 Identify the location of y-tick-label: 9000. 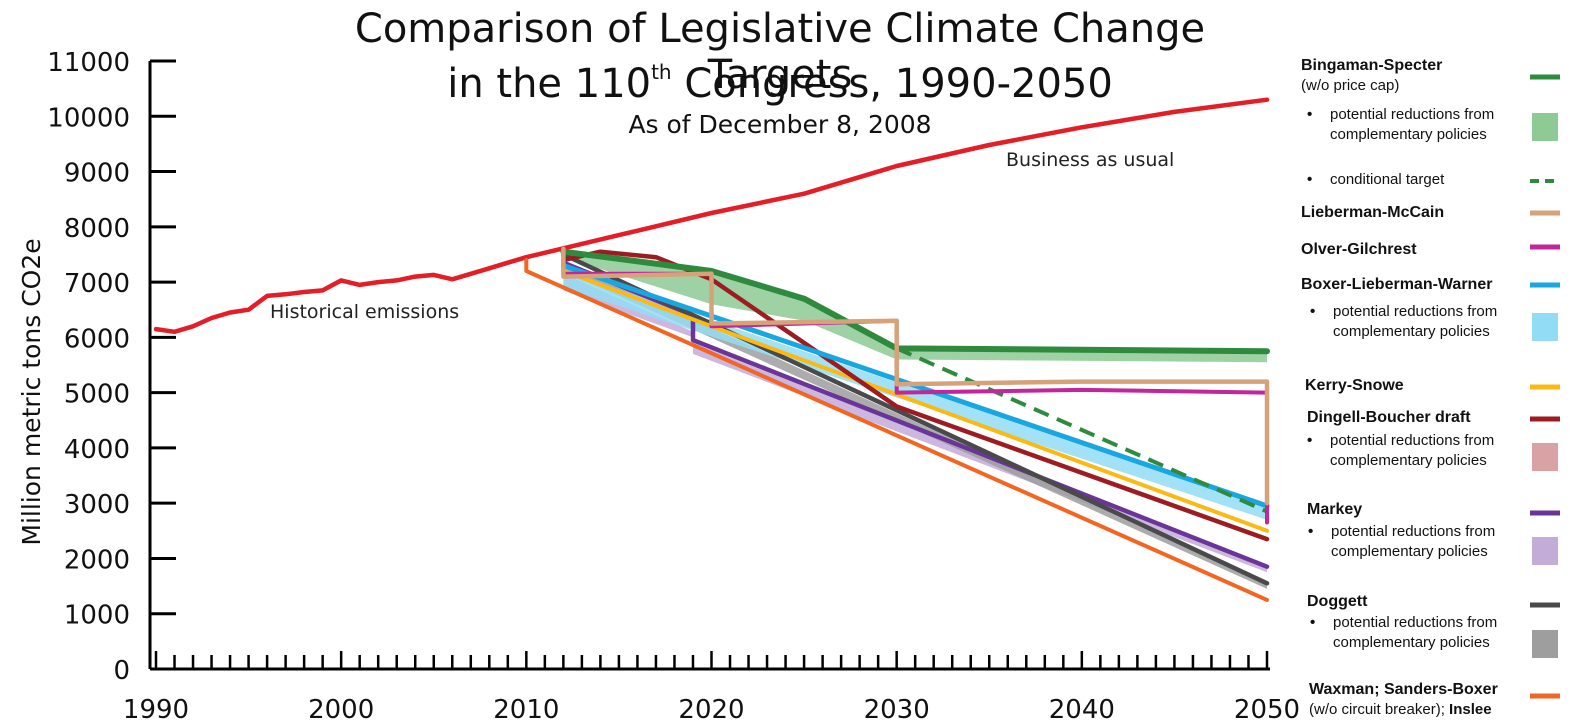
(97, 174).